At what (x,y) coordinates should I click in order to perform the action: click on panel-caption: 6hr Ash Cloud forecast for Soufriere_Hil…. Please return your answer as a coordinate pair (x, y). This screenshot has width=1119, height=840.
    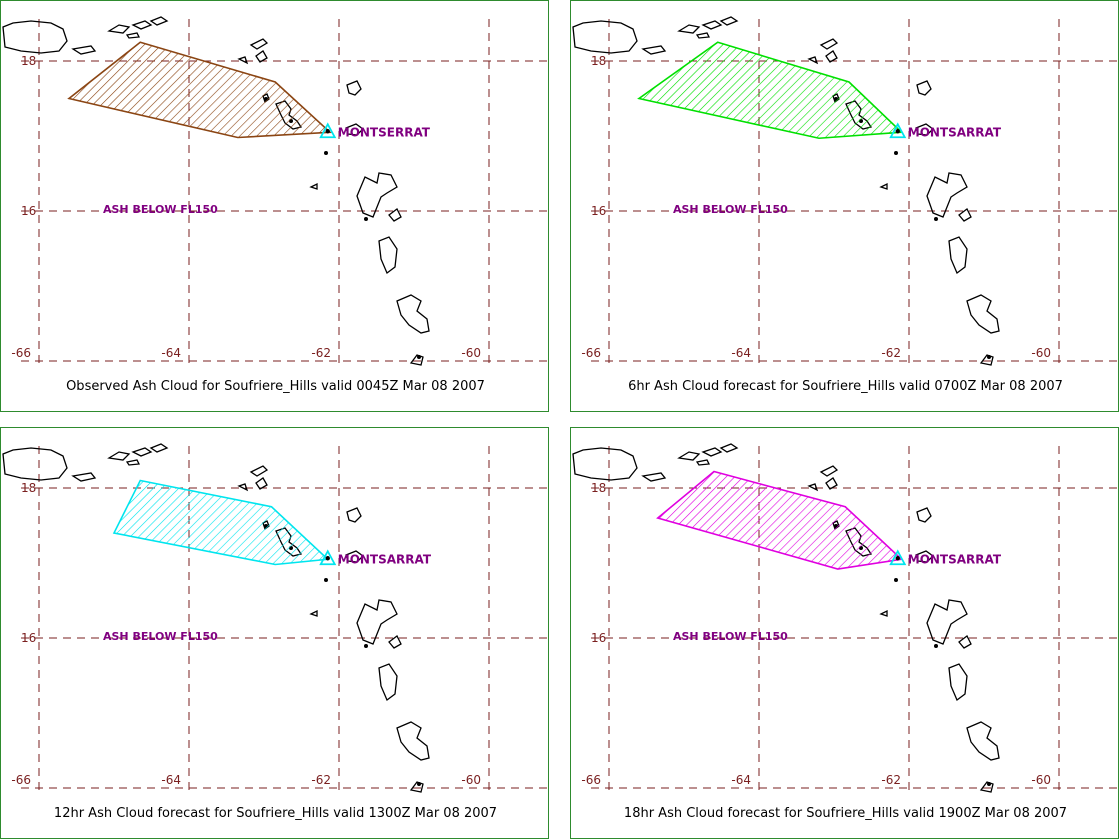
    Looking at the image, I should click on (845, 386).